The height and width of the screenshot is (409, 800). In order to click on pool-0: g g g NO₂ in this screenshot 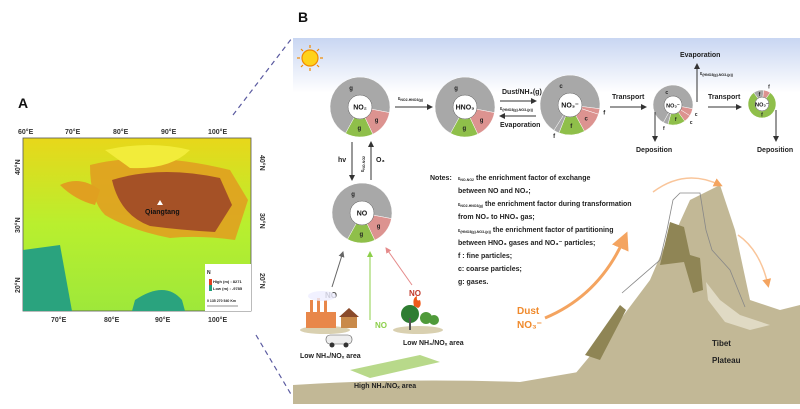, I will do `click(360, 107)`.